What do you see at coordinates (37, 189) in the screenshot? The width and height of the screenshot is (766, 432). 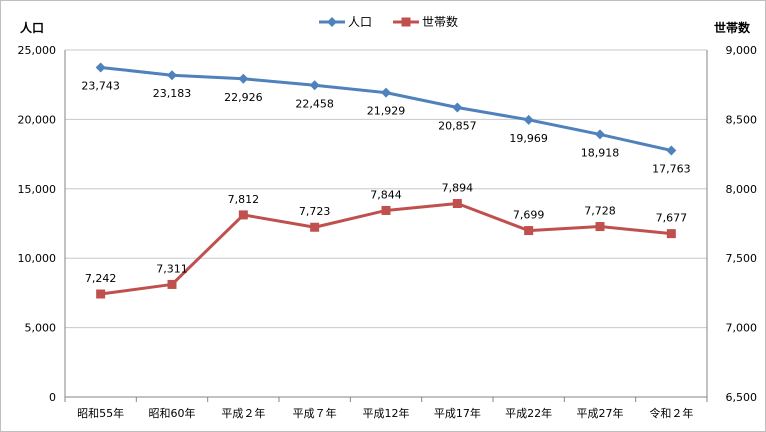 I see `y-left-tick-label: 15,000` at bounding box center [37, 189].